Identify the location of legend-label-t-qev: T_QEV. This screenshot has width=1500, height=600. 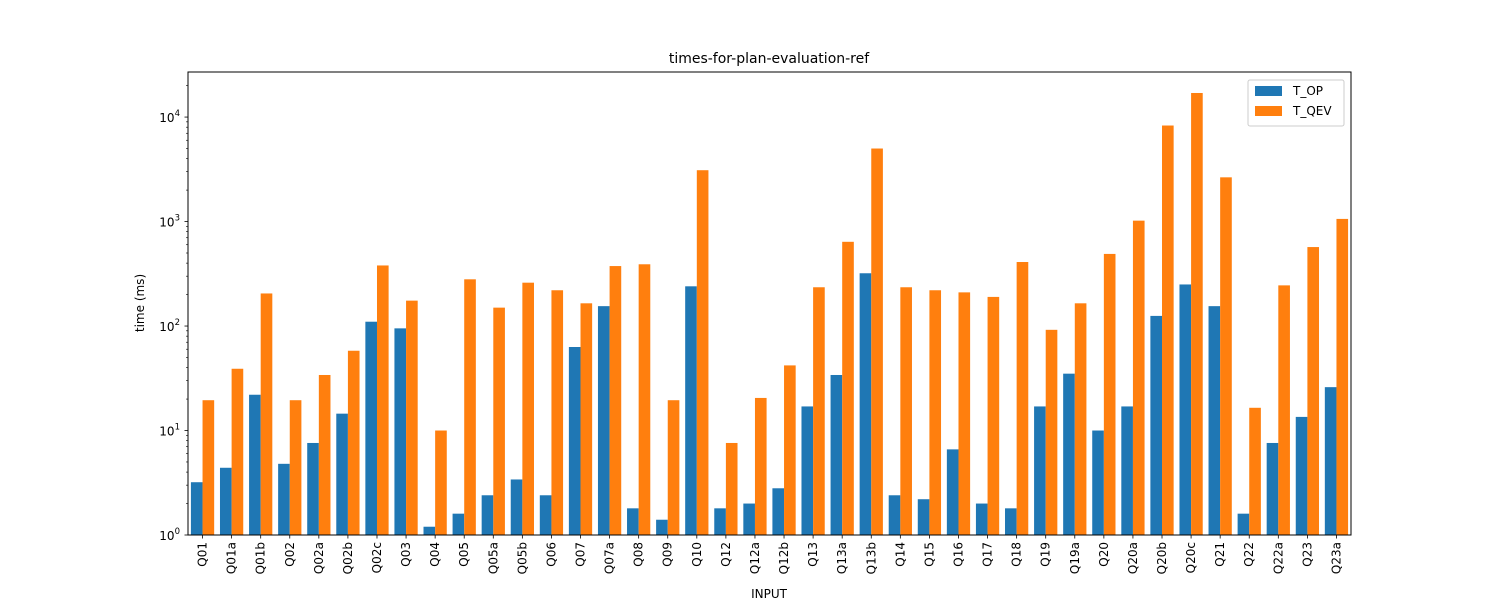
(1312, 111).